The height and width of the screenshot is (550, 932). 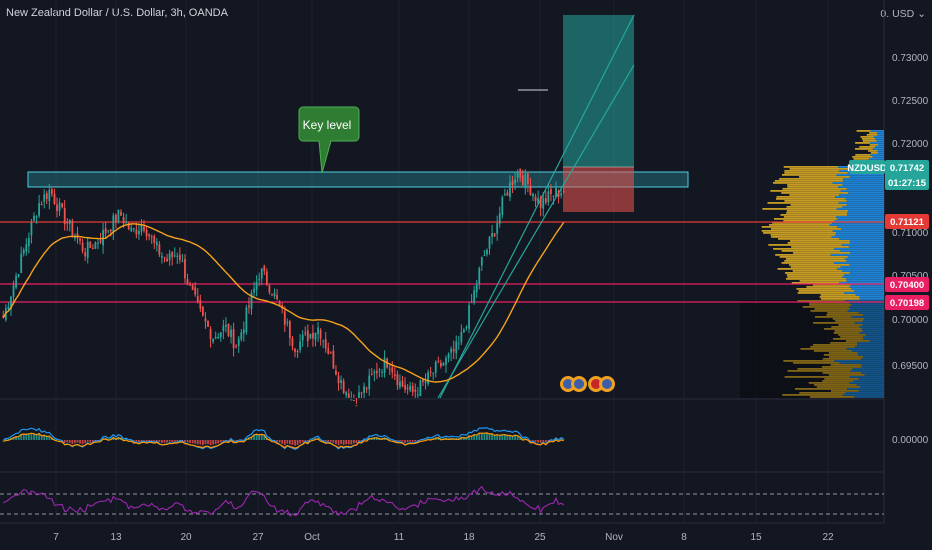 I want to click on price-tick: 0.69500, so click(x=910, y=366).